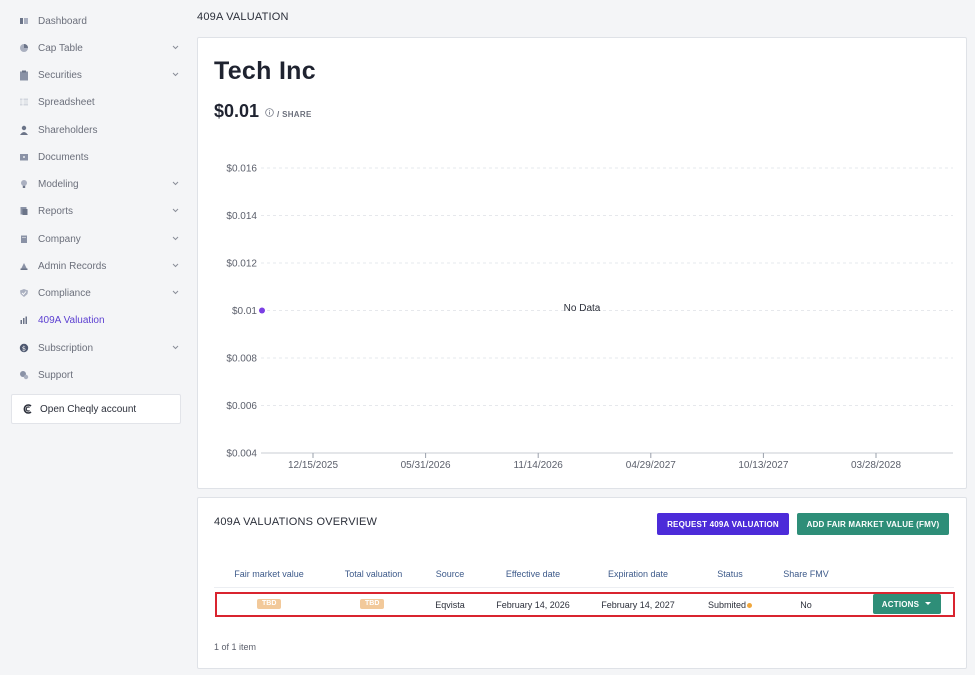  Describe the element at coordinates (95, 375) in the screenshot. I see `sidebar-item-support: Support` at that location.